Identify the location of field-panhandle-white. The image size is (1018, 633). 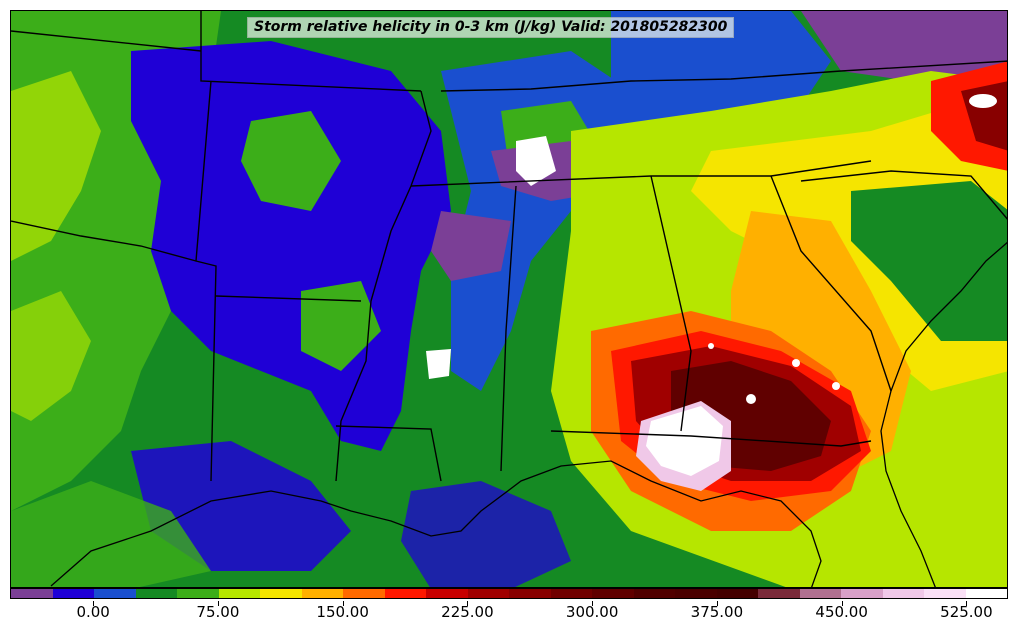
(684, 441).